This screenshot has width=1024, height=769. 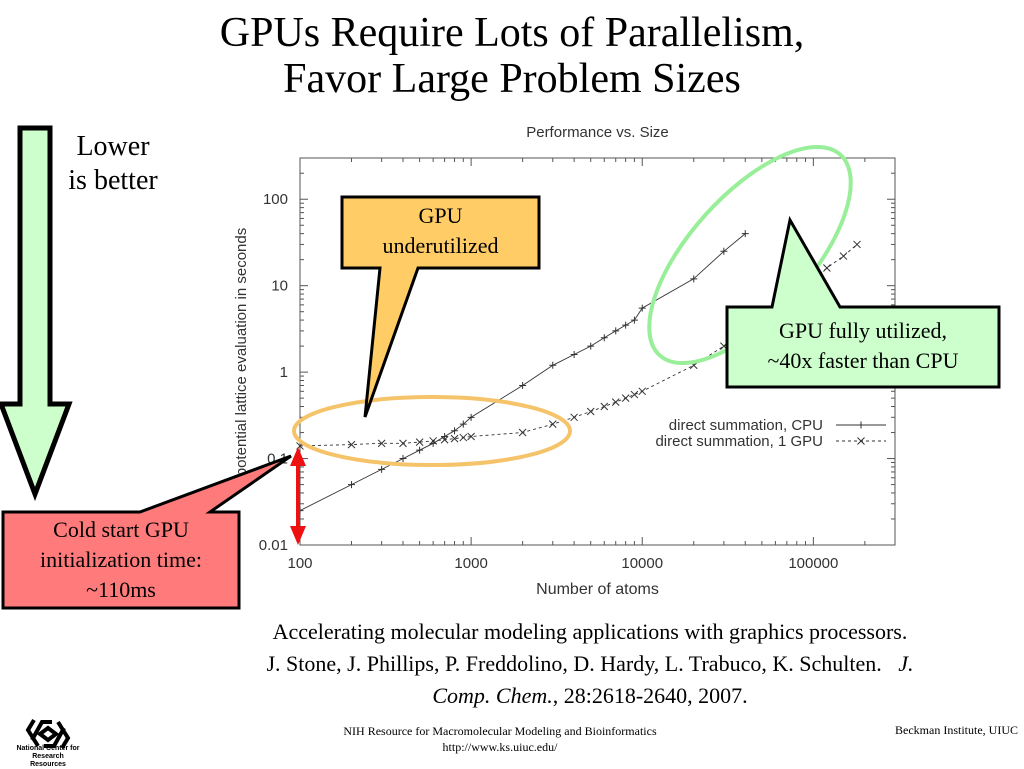 What do you see at coordinates (113, 146) in the screenshot?
I see `lower-label-line-1: Lower` at bounding box center [113, 146].